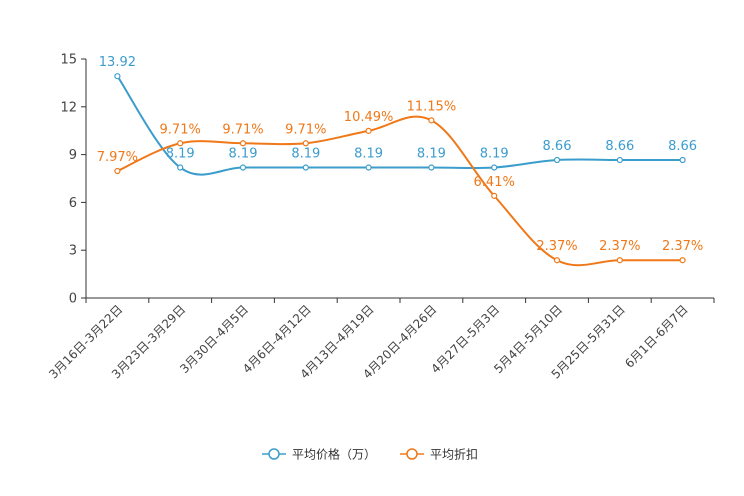  I want to click on data-label-discount: 11.15%, so click(432, 106).